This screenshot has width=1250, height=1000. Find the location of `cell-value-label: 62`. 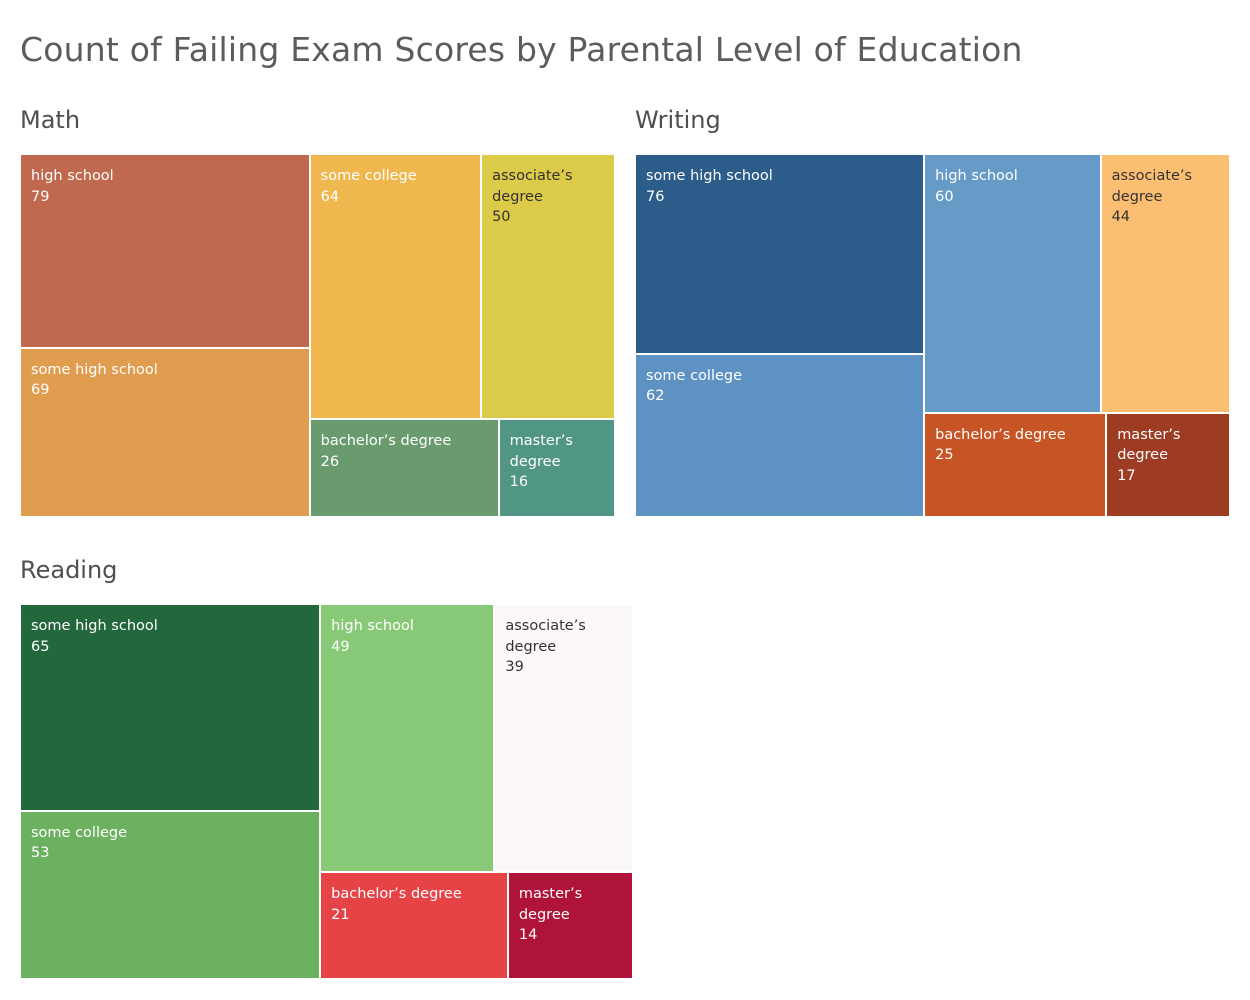

cell-value-label: 62 is located at coordinates (655, 396).